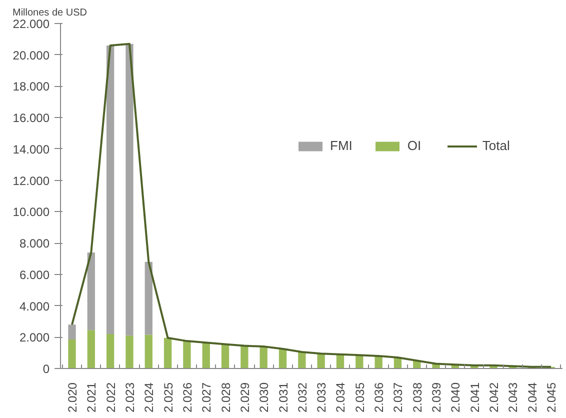  What do you see at coordinates (34, 275) in the screenshot?
I see `y-tick-label: 6.000` at bounding box center [34, 275].